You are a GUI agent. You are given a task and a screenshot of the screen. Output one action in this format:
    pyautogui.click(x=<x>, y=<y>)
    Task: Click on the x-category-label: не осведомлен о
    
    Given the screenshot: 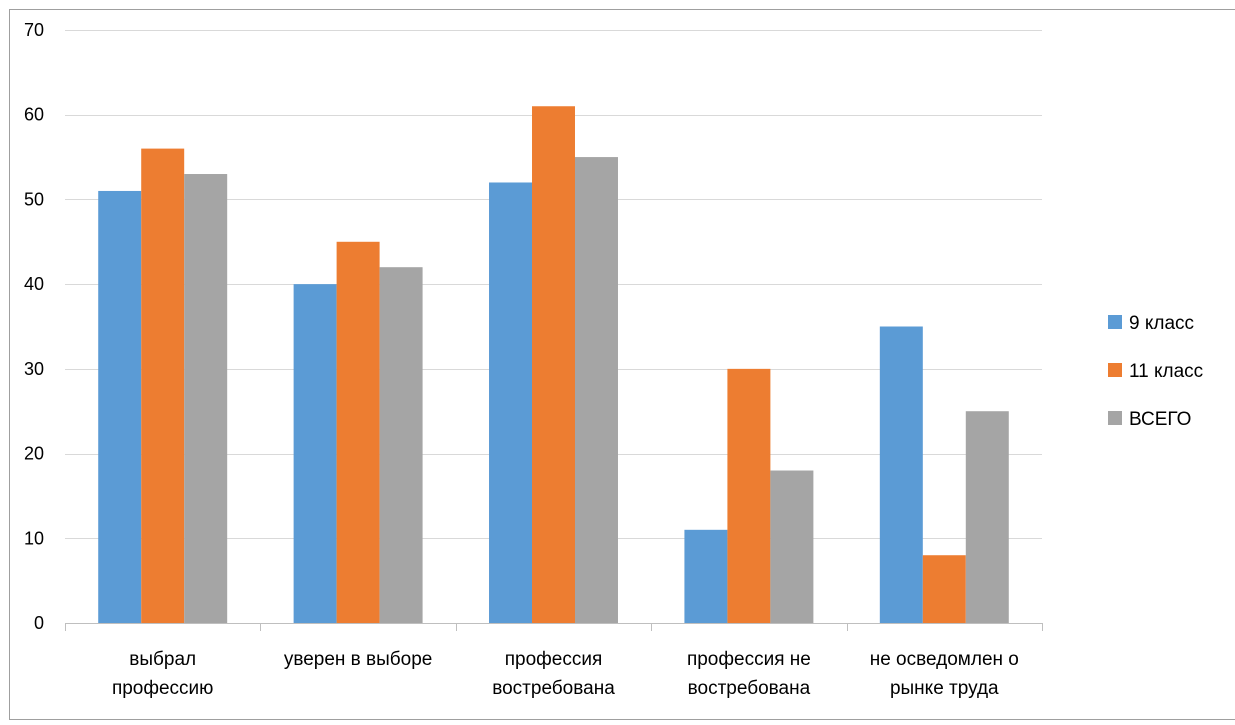 What is the action you would take?
    pyautogui.click(x=944, y=659)
    